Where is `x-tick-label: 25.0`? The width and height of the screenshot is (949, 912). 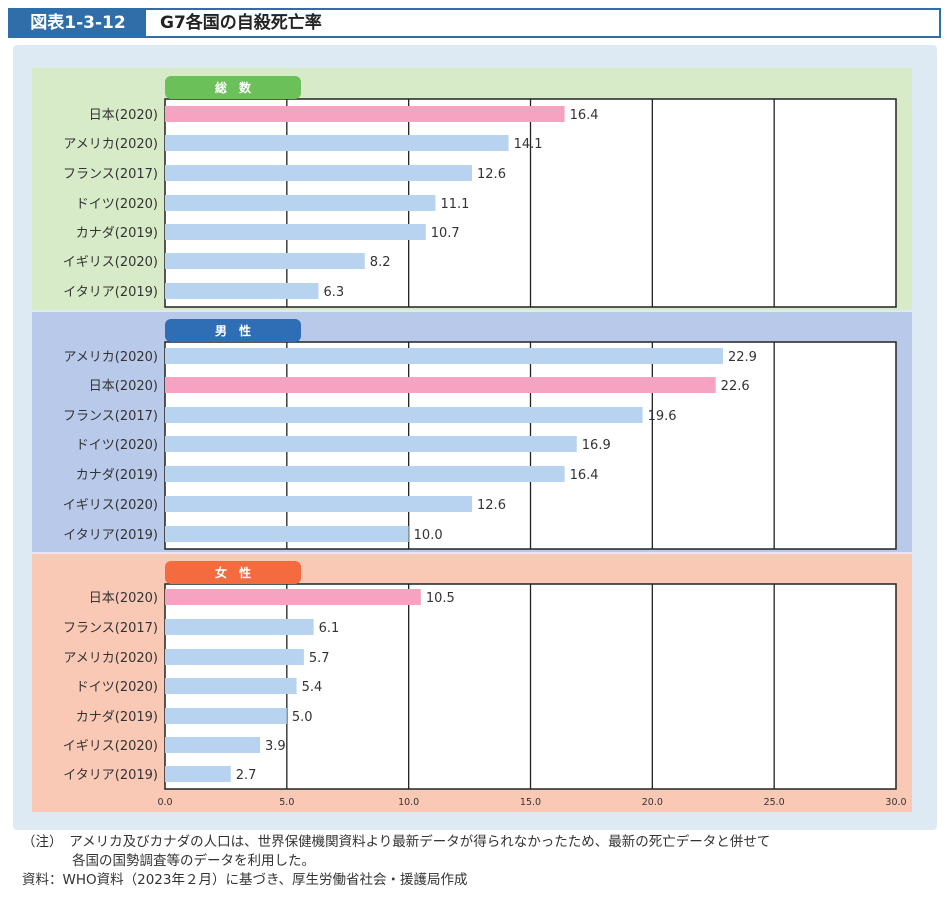 x-tick-label: 25.0 is located at coordinates (774, 802).